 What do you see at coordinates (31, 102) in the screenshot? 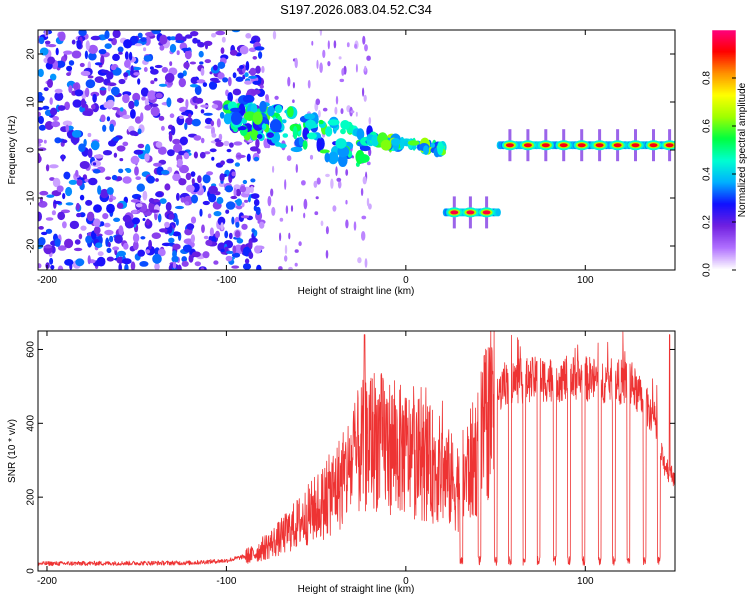
I see `y-tick-label: 10` at bounding box center [31, 102].